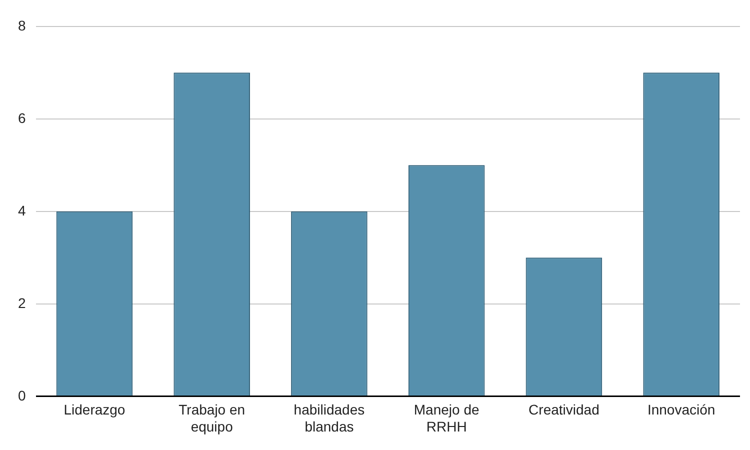 The image size is (750, 450). Describe the element at coordinates (22, 302) in the screenshot. I see `y-tick-label: 2` at that location.